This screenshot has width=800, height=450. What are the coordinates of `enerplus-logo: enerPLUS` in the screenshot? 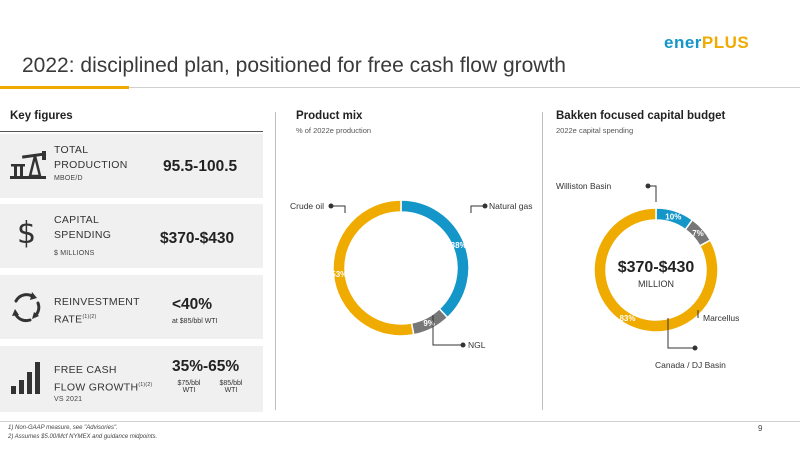 It's located at (707, 42).